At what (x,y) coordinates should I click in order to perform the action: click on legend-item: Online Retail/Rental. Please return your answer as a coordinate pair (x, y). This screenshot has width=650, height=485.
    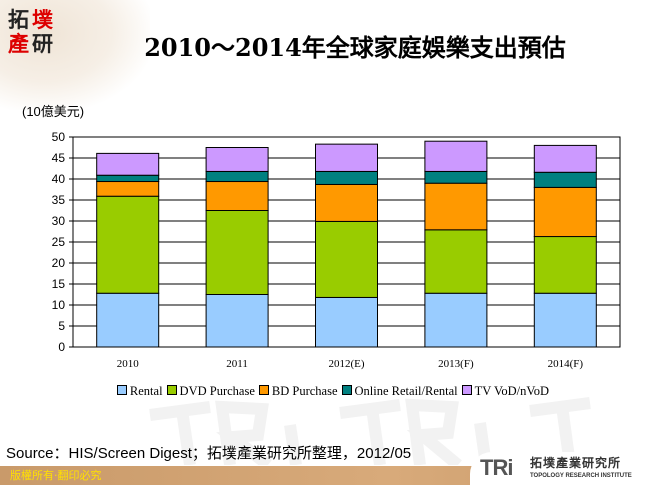
    Looking at the image, I should click on (399, 391).